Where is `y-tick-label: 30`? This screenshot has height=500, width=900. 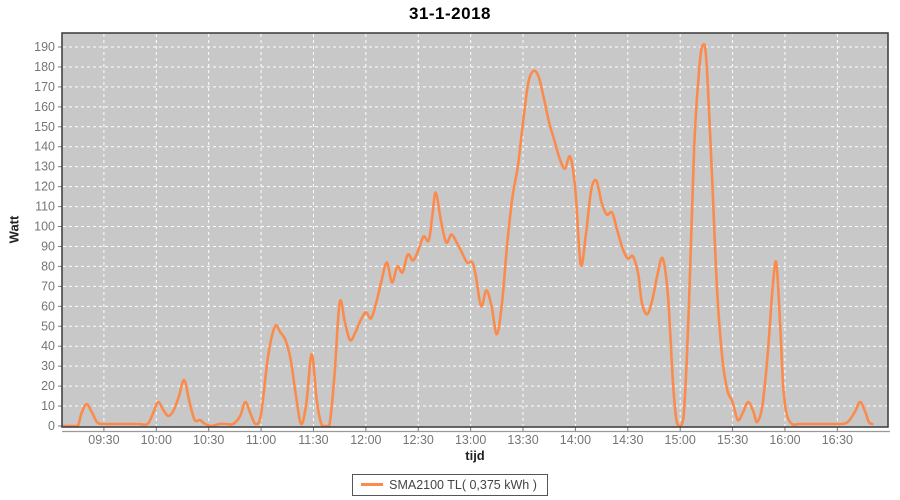
y-tick-label: 30 is located at coordinates (48, 366).